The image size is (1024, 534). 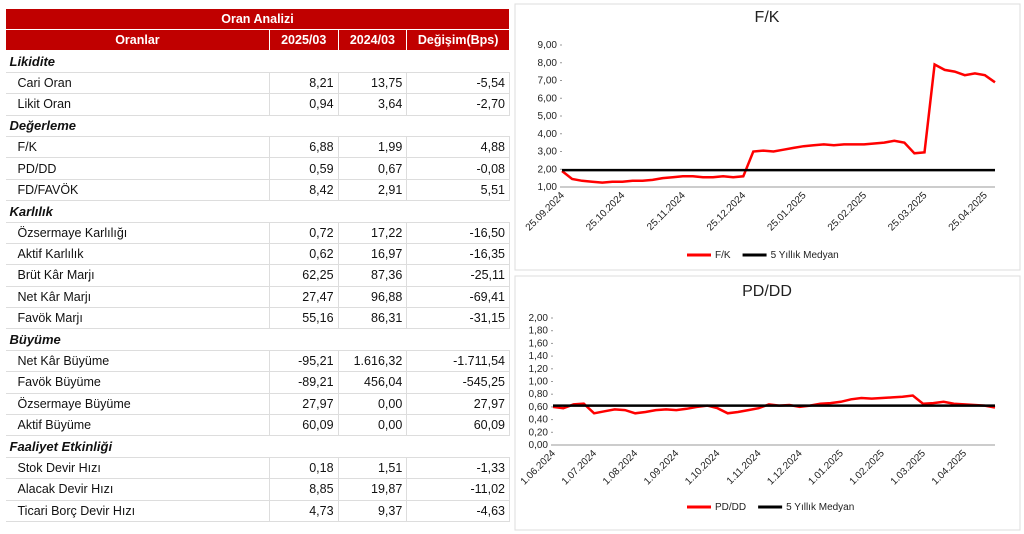 What do you see at coordinates (458, 361) in the screenshot?
I see `cell-value: -1.711,54` at bounding box center [458, 361].